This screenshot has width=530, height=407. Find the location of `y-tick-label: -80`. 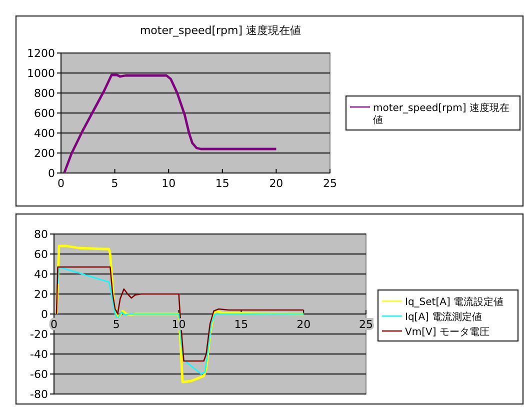

y-tick-label: -80 is located at coordinates (39, 394).